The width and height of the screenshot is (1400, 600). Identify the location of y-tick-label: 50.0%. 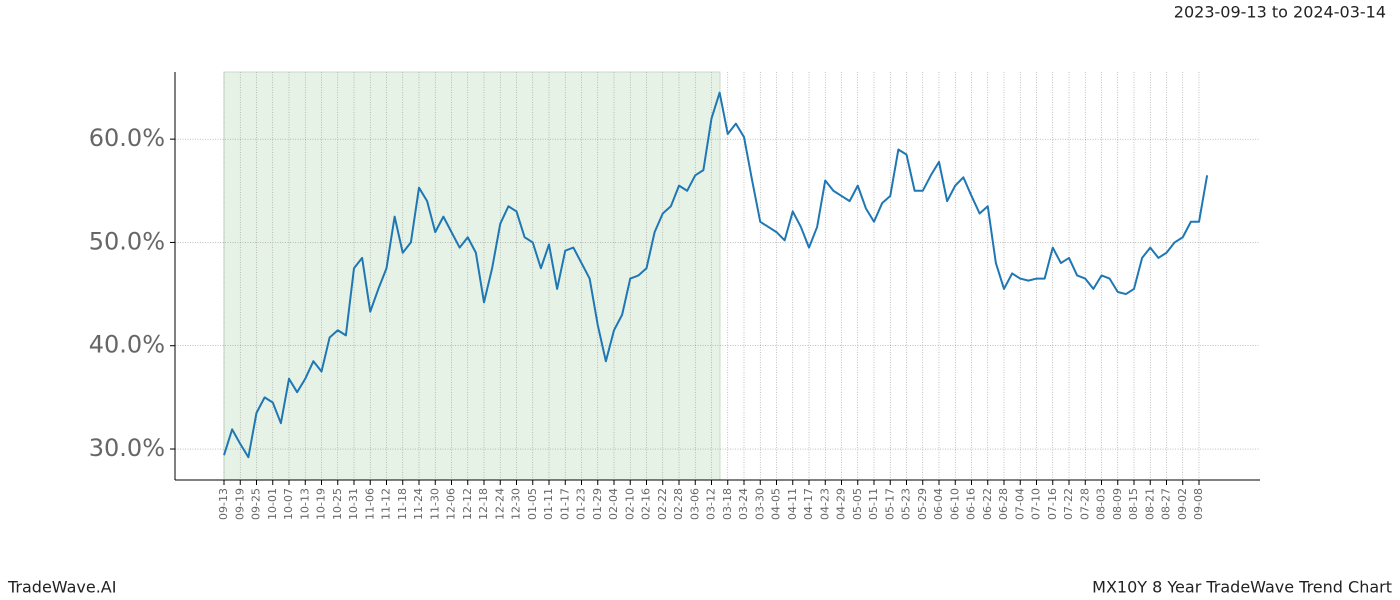
(127, 241).